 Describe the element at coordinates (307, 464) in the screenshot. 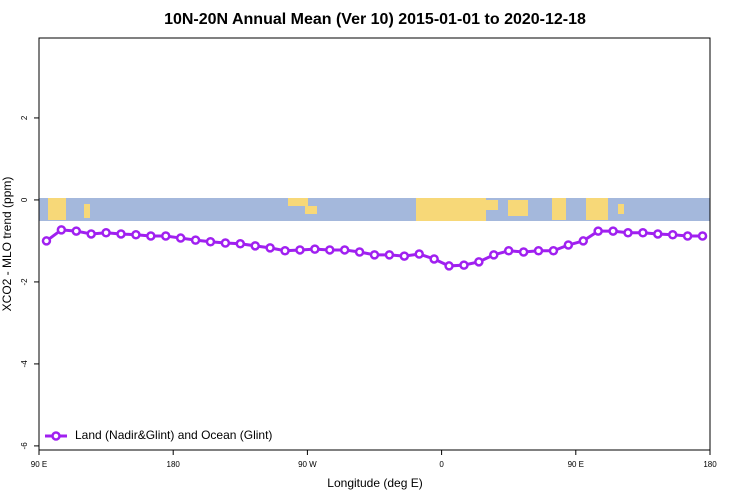

I see `x-tick-label: 90 W` at that location.